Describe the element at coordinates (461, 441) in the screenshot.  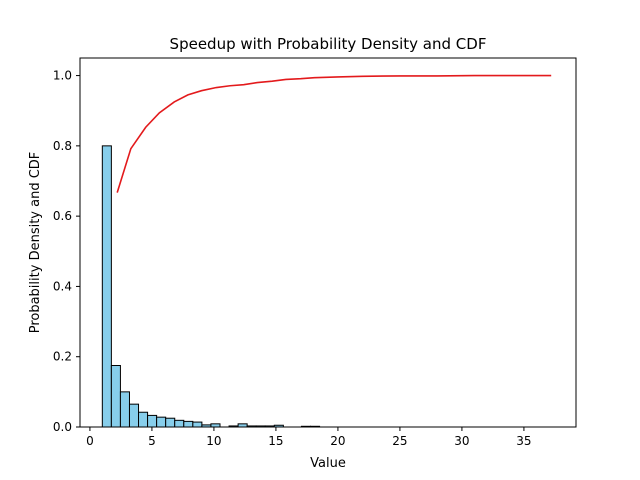
I see `x-tick-label: 30` at that location.